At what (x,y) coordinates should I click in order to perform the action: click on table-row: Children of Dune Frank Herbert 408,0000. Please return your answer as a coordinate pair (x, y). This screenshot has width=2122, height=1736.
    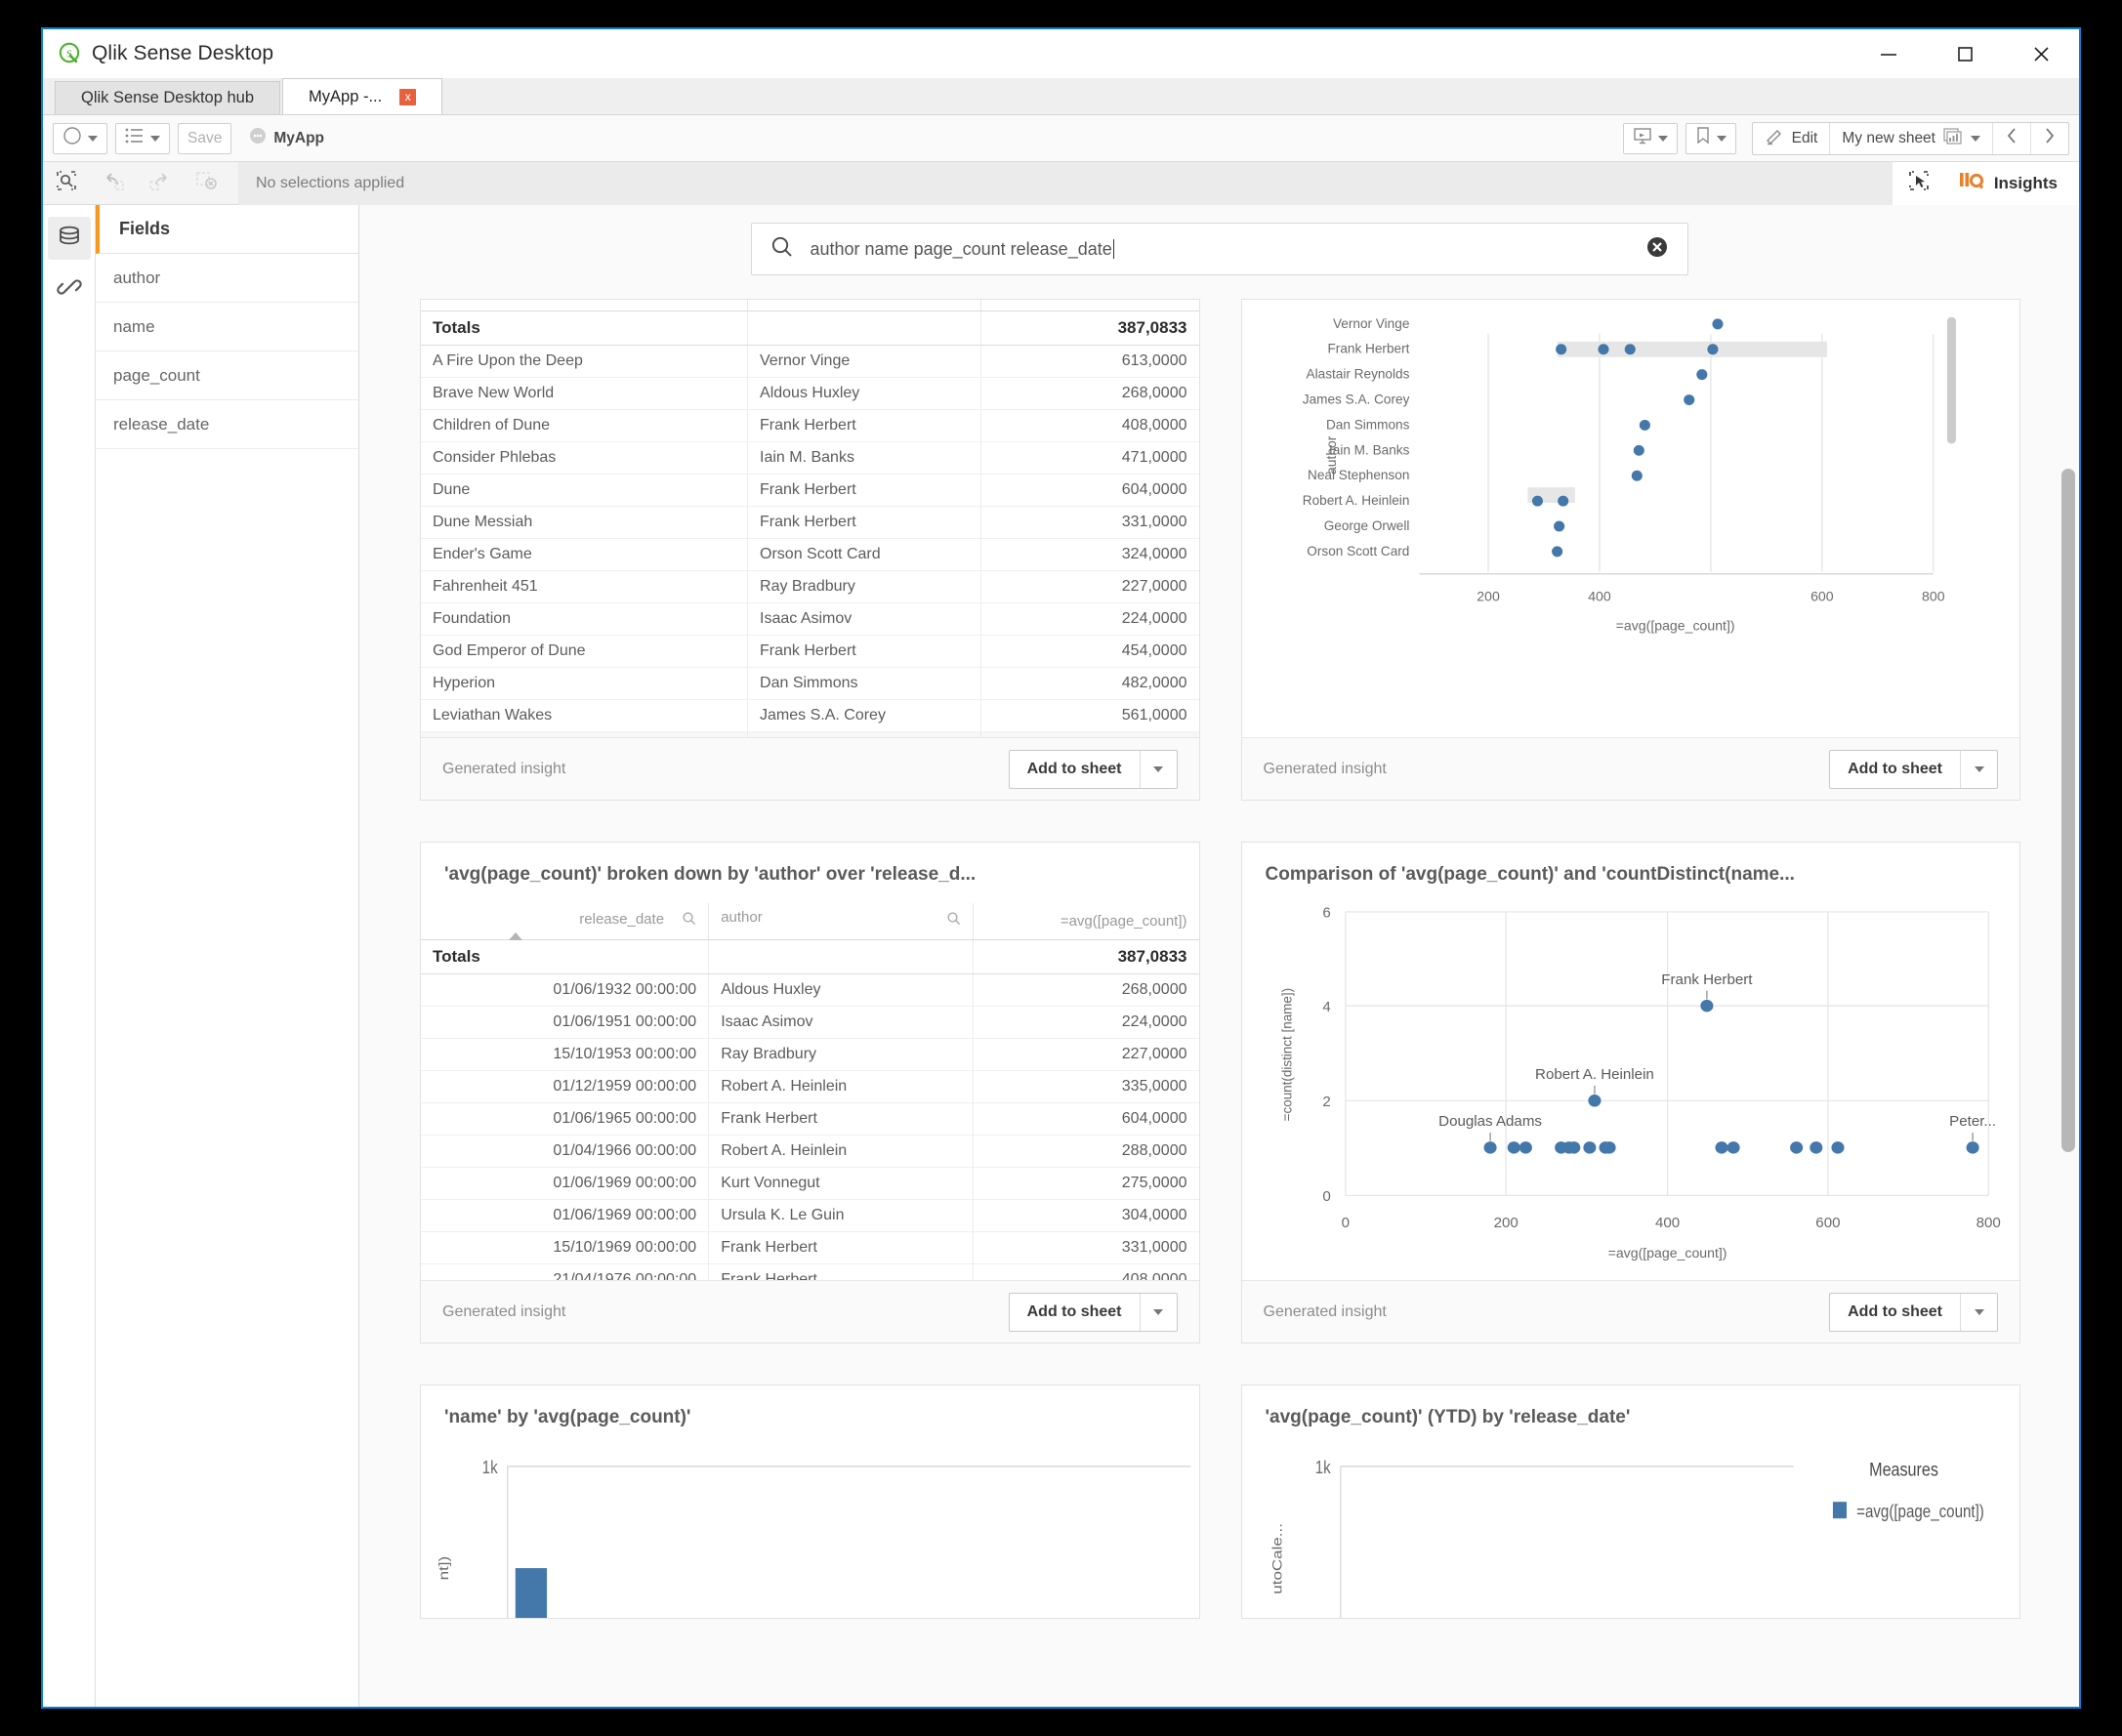
    Looking at the image, I should click on (810, 426).